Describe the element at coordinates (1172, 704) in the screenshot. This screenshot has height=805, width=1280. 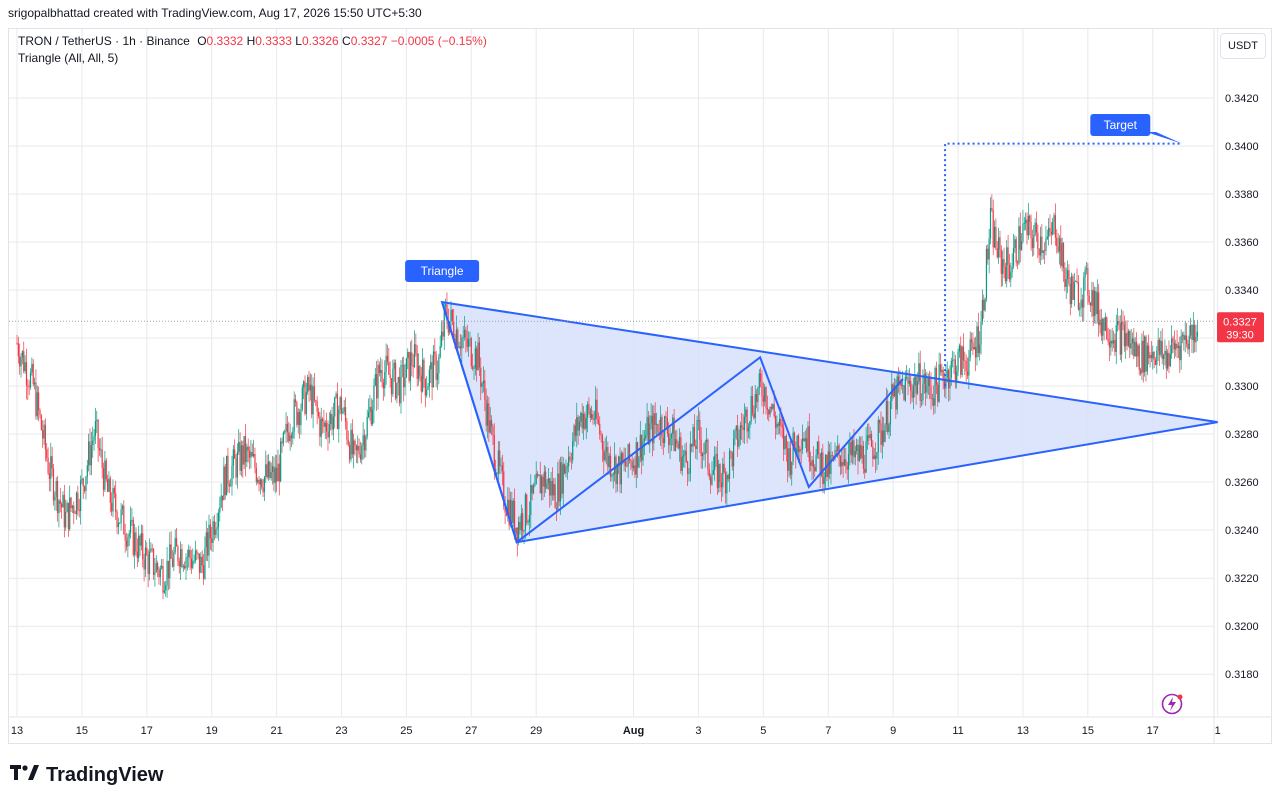
I see `lightning-icon` at that location.